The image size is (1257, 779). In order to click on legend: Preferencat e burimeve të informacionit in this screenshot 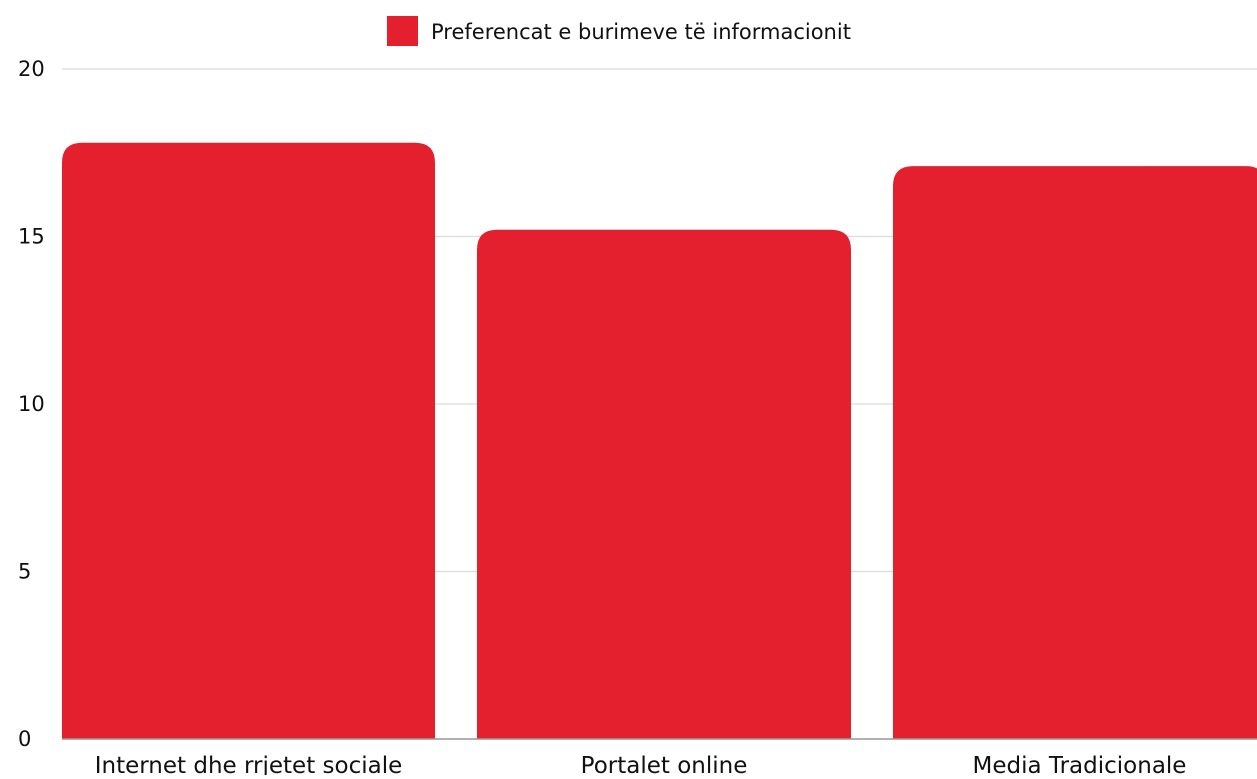, I will do `click(619, 31)`.